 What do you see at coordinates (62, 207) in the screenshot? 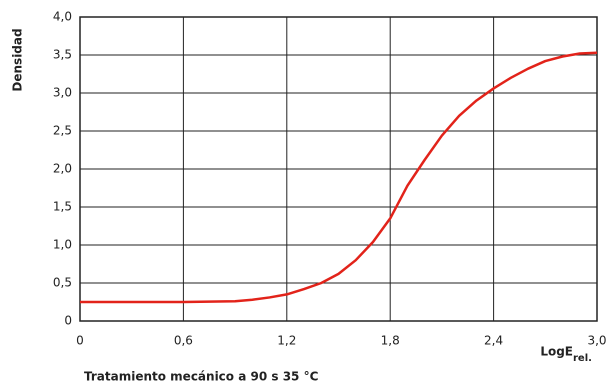
I see `y-tick-label: 1,5` at bounding box center [62, 207].